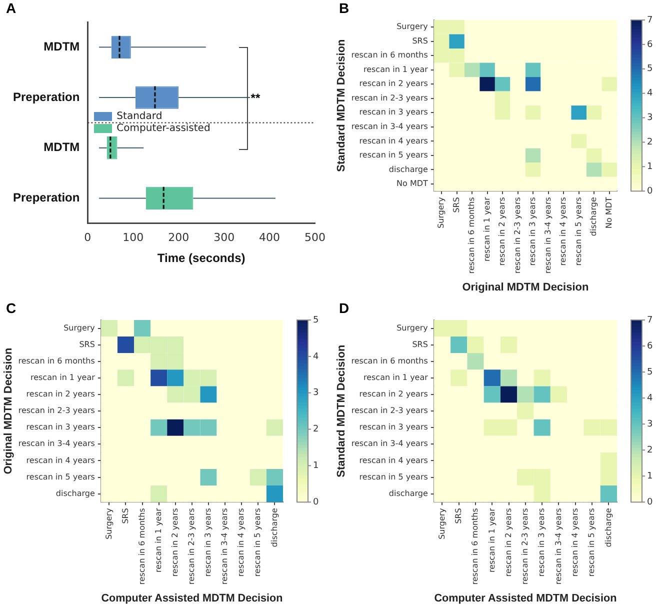  Describe the element at coordinates (389, 411) in the screenshot. I see `y-tick-label: rescan in 2-3 years` at that location.